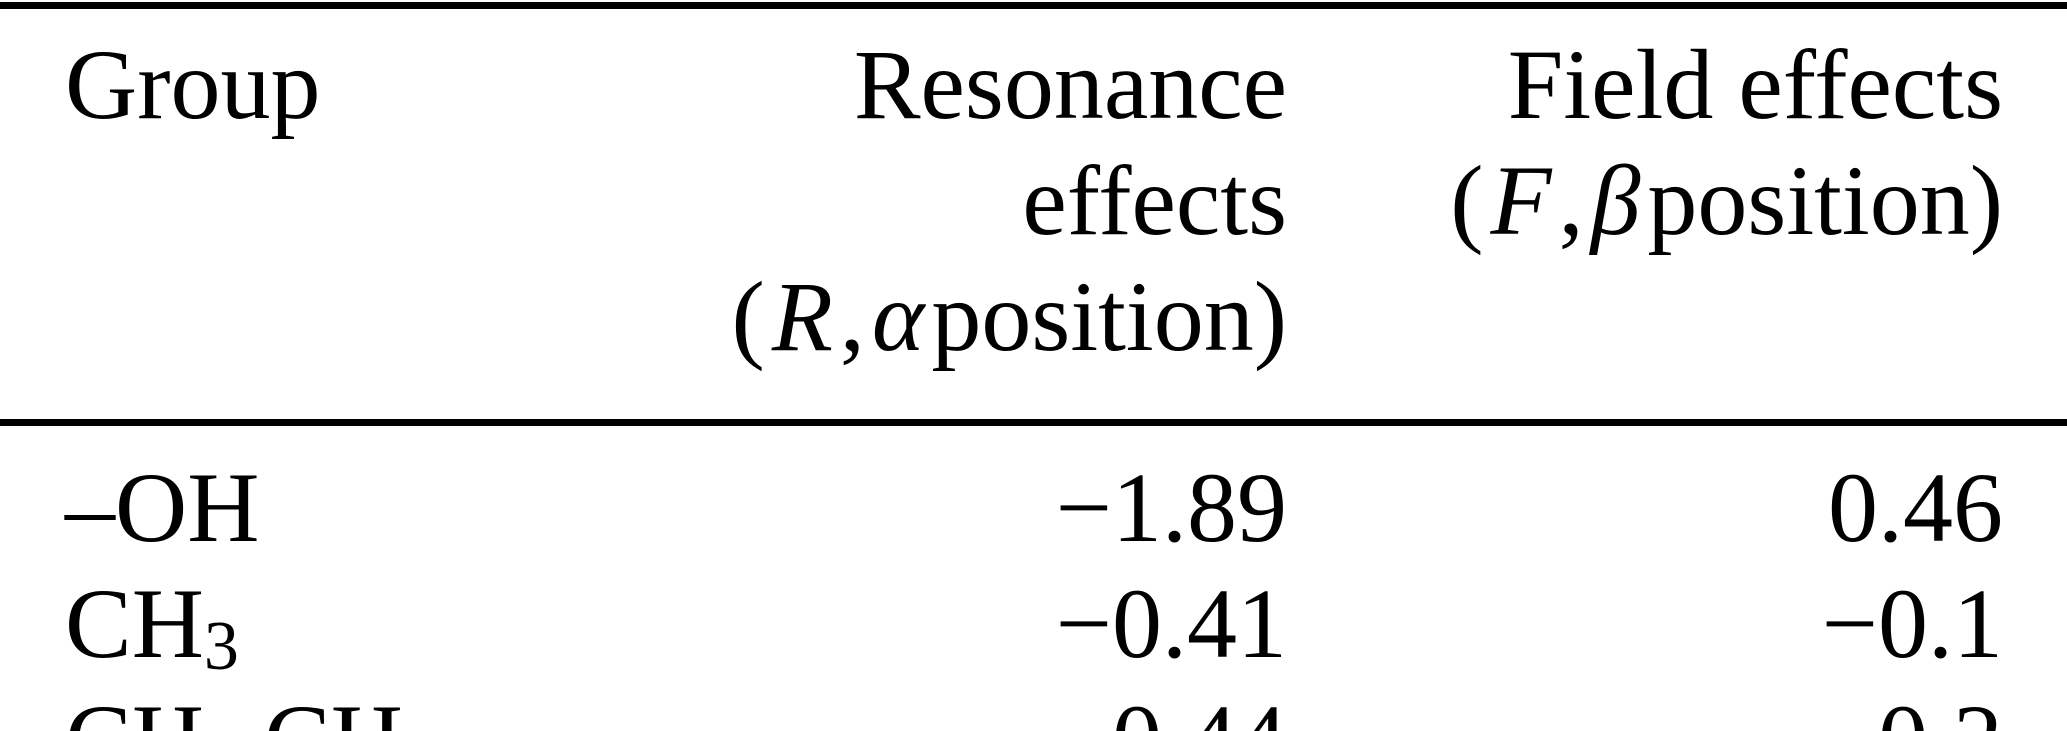 Image resolution: width=2067 pixels, height=731 pixels. Describe the element at coordinates (162, 507) in the screenshot. I see `group-text: –OH` at that location.